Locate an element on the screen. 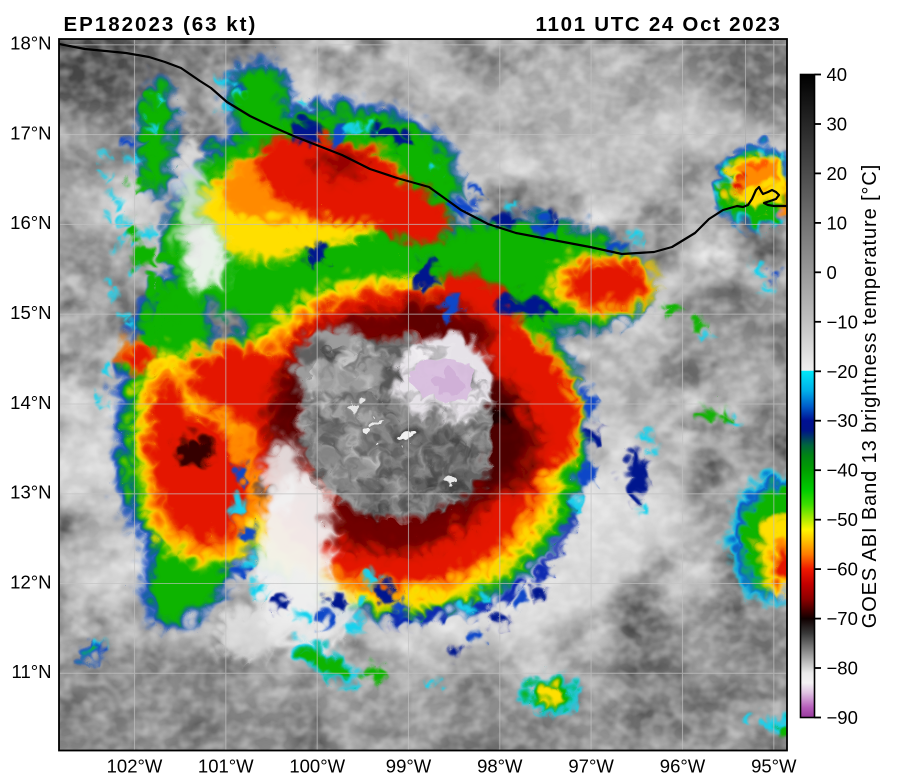  svg-text: 96°W is located at coordinates (683, 766).